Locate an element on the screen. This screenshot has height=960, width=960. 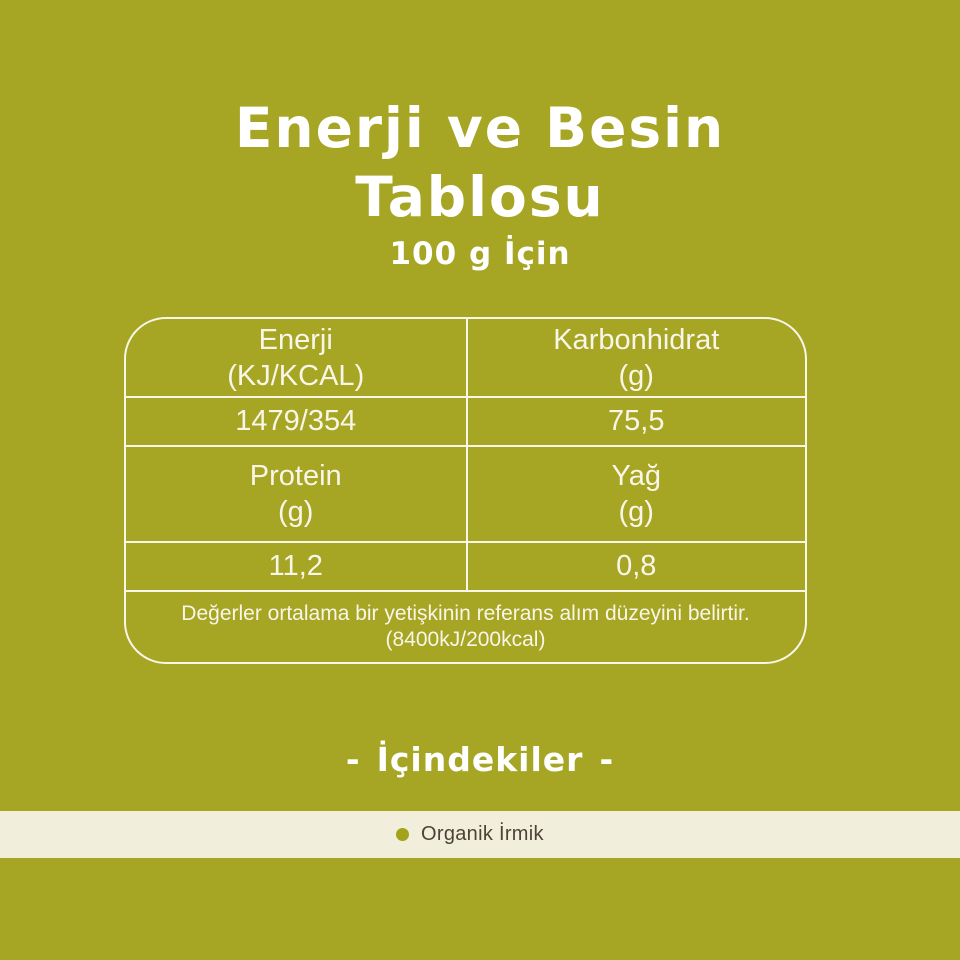
table-value-energy: 1479/354 is located at coordinates (296, 422).